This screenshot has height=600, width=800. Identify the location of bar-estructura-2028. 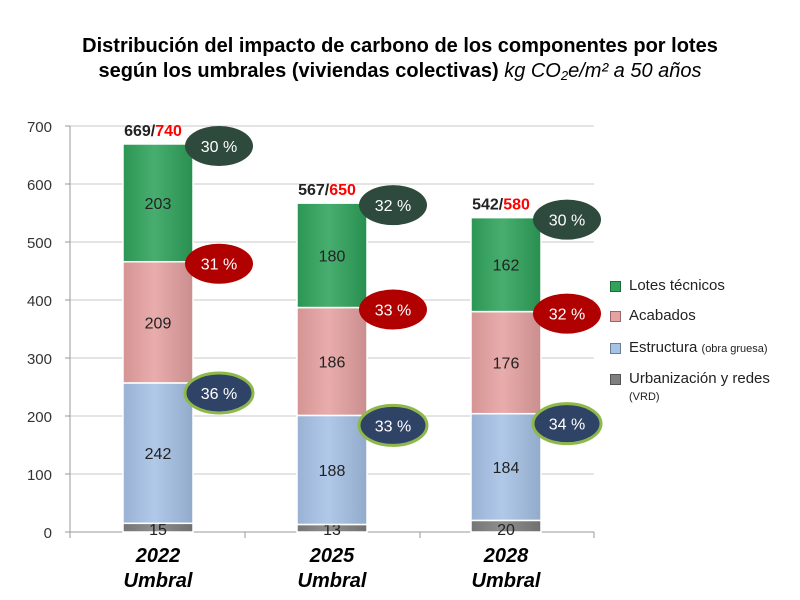
(506, 467).